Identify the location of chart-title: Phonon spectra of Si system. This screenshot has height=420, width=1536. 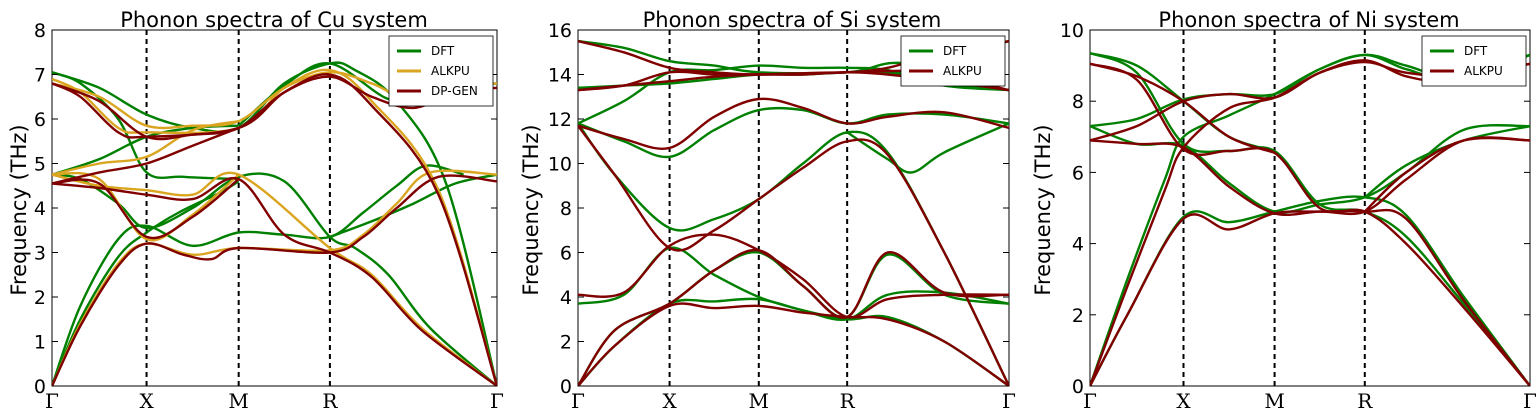
(792, 20).